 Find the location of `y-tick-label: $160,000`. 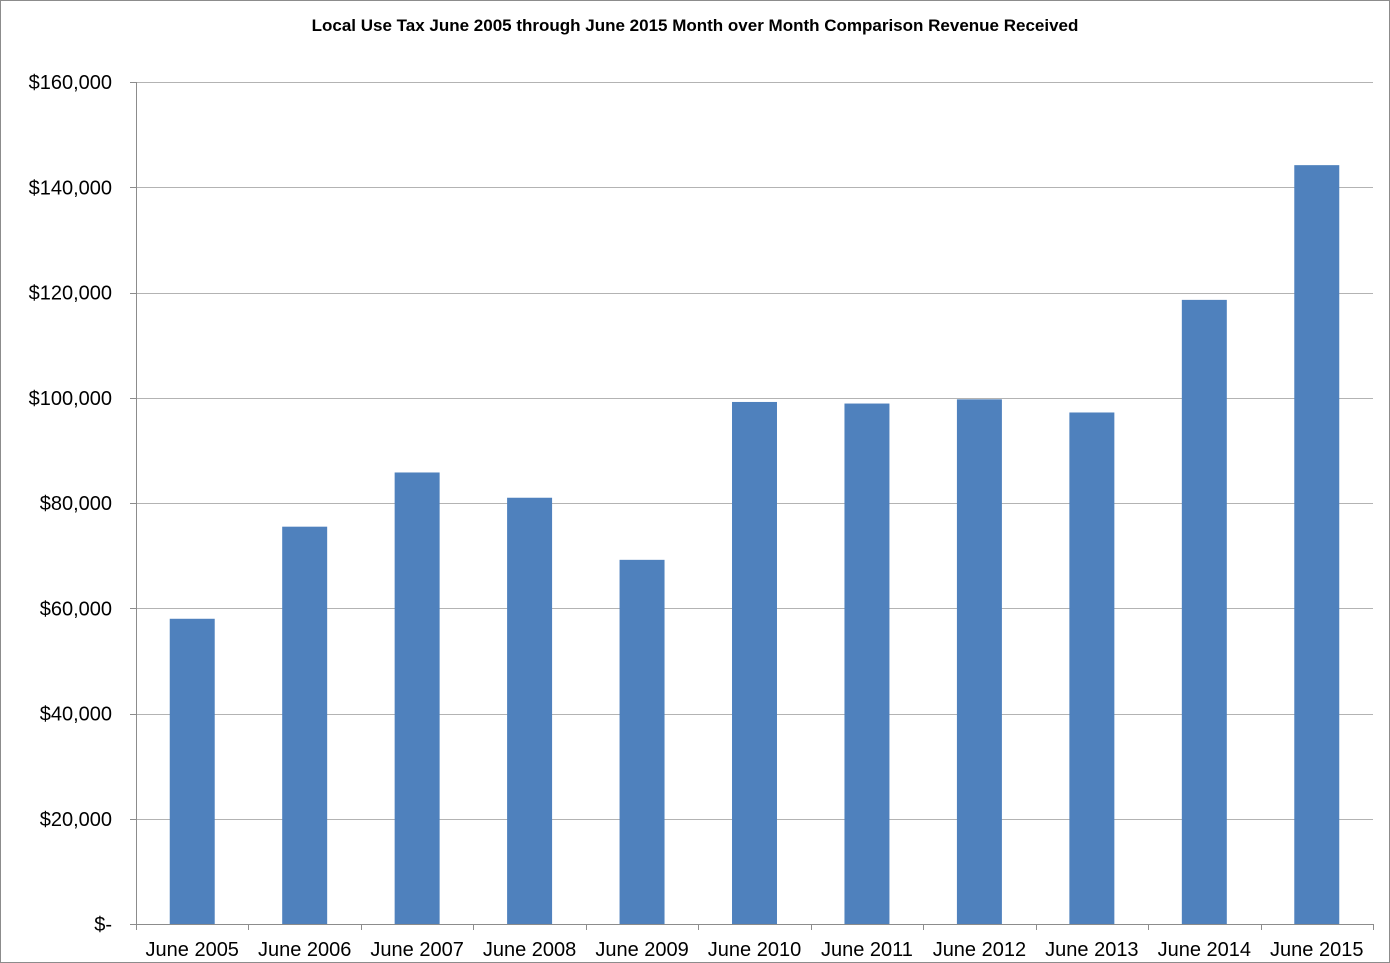

y-tick-label: $160,000 is located at coordinates (70, 83).